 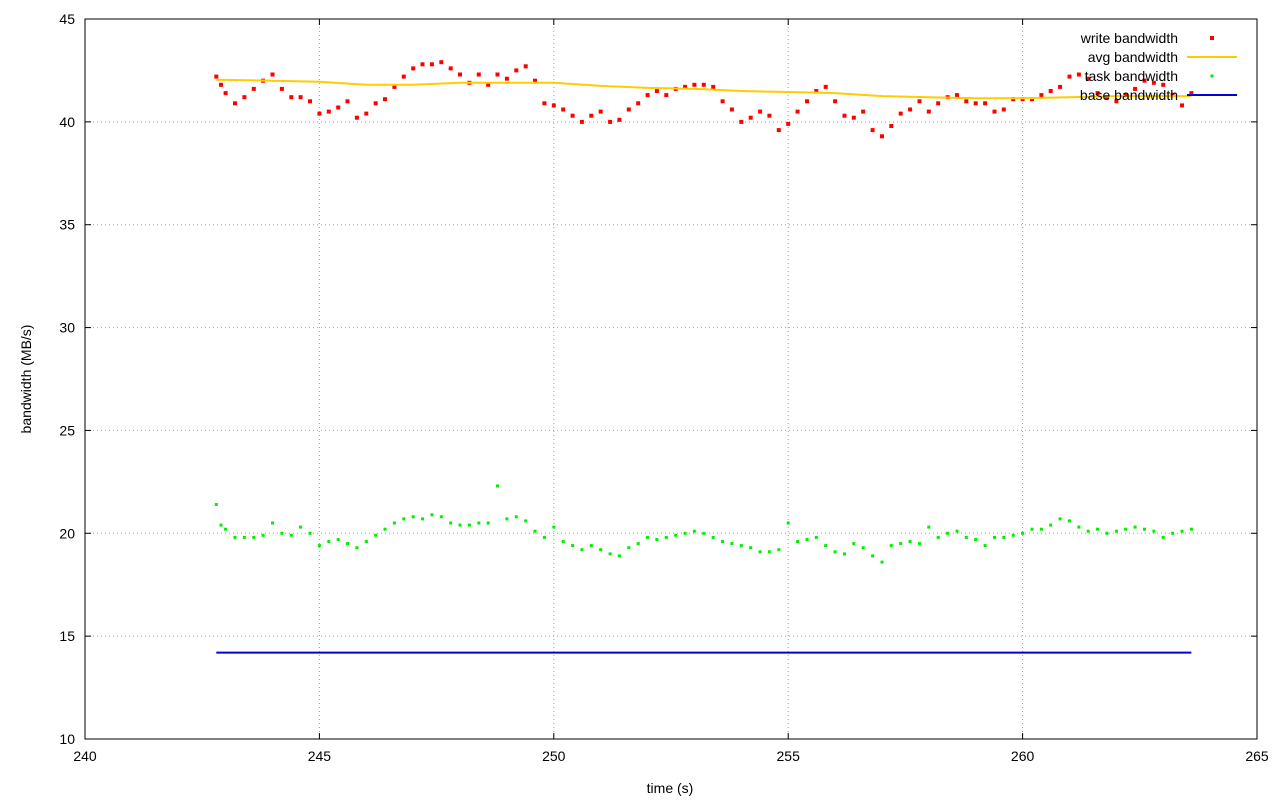 What do you see at coordinates (1133, 57) in the screenshot?
I see `legend-label: avg bandwidth` at bounding box center [1133, 57].